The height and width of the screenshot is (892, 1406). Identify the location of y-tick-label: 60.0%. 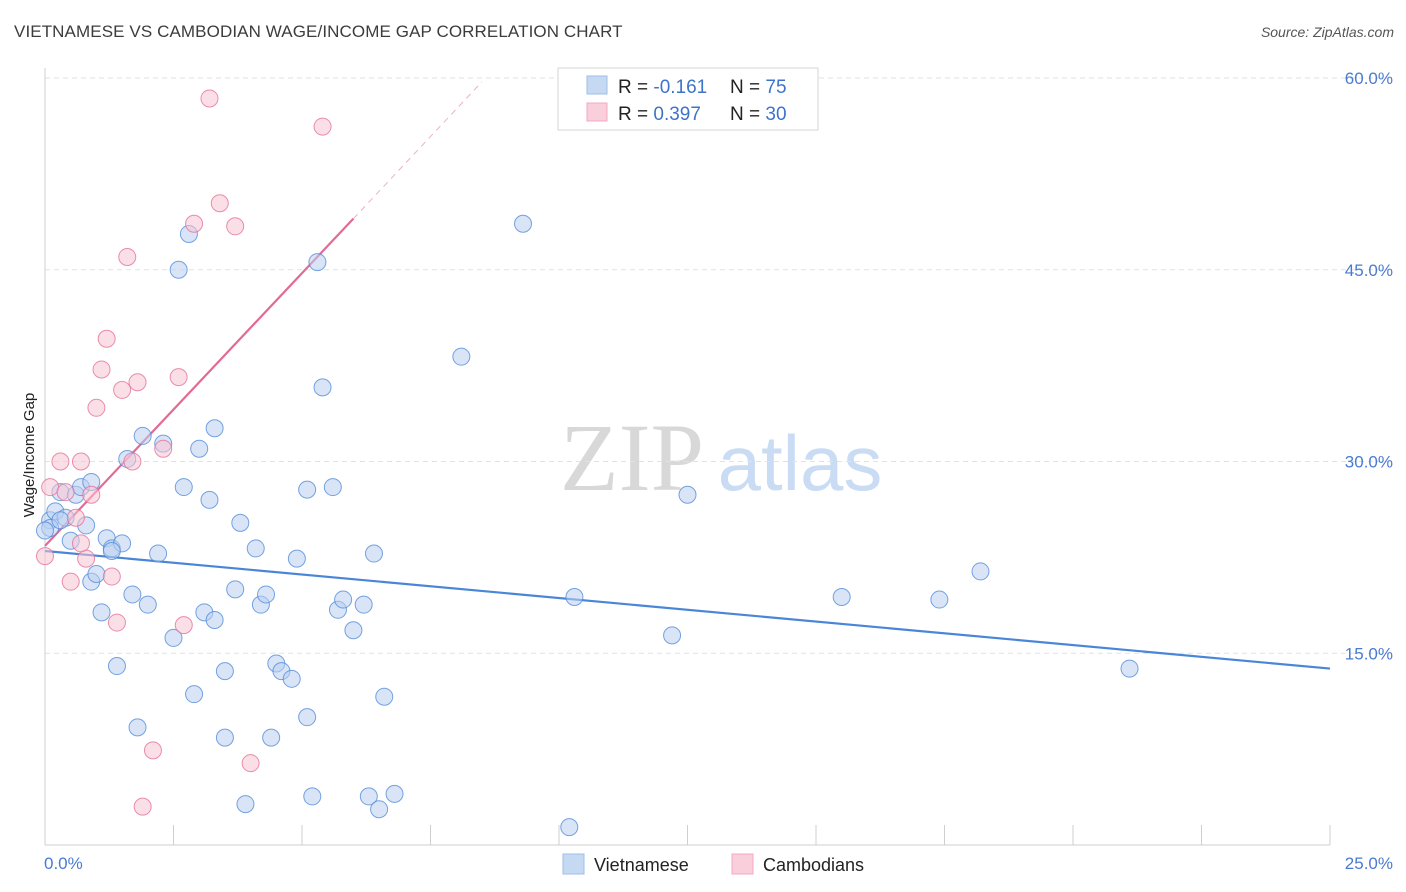
(1369, 78).